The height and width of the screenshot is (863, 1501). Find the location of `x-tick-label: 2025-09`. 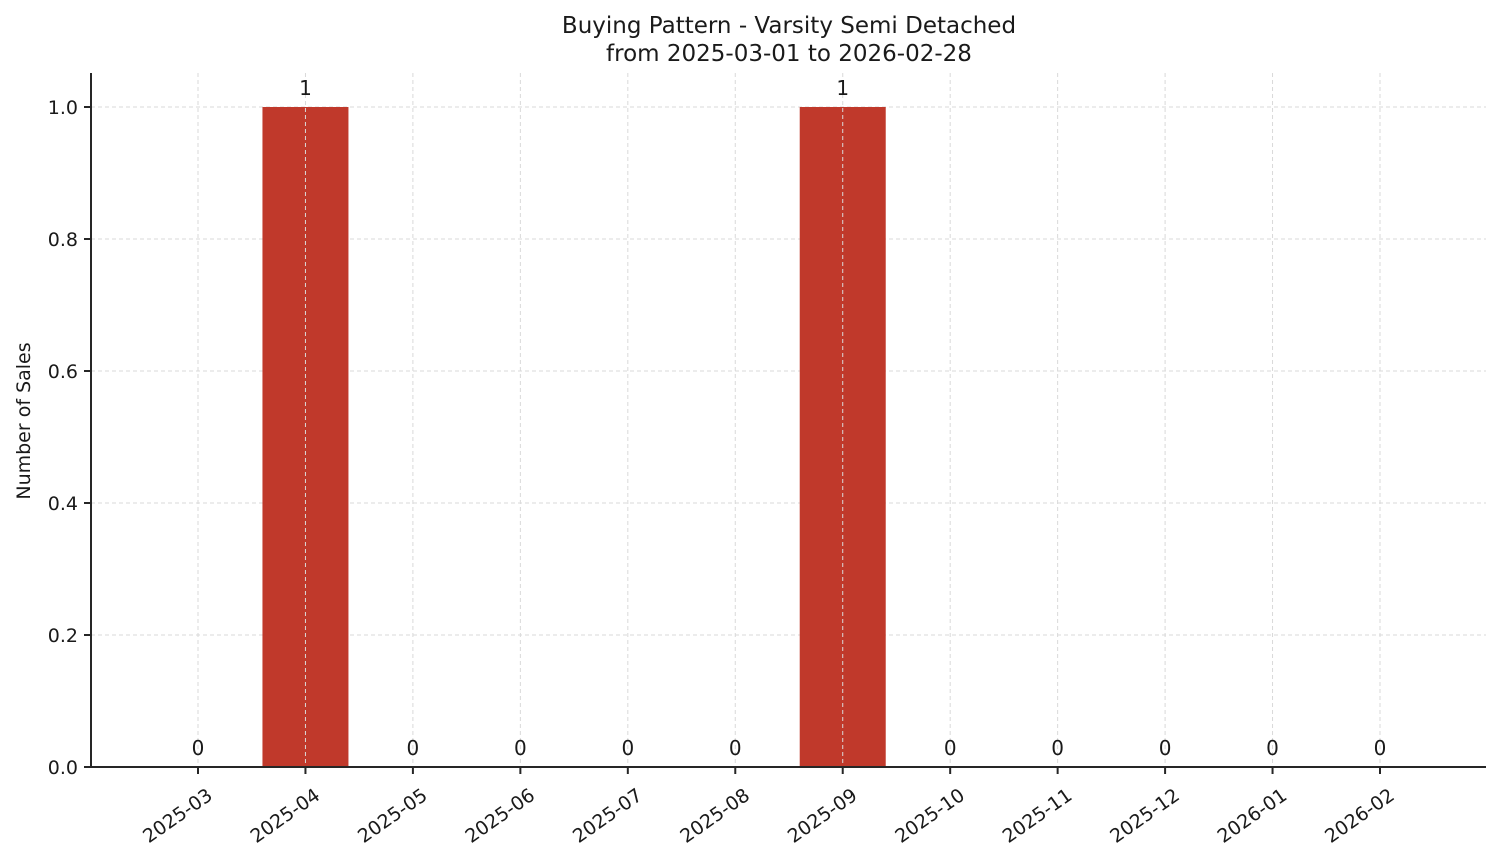

x-tick-label: 2025-09 is located at coordinates (823, 816).